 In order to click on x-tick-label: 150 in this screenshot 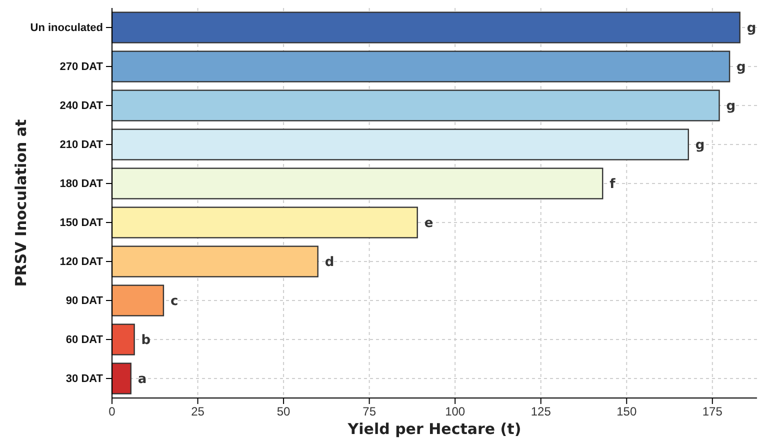, I will do `click(626, 411)`.